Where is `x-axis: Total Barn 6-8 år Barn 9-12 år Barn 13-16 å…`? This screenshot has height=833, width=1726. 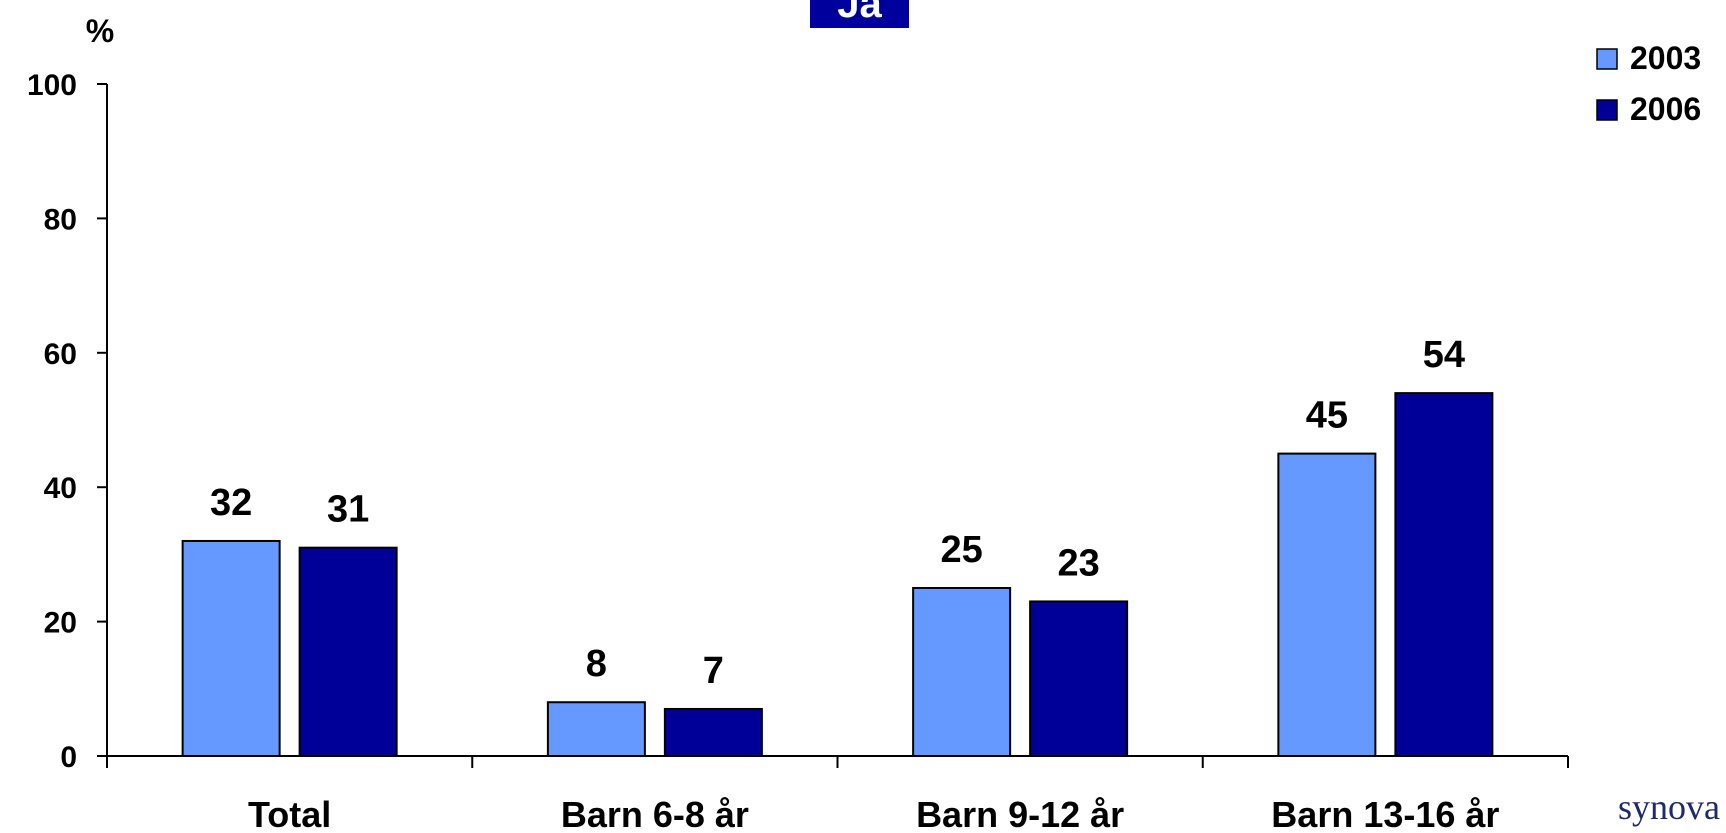 x-axis: Total Barn 6-8 år Barn 9-12 år Barn 13-16 å… is located at coordinates (837, 794).